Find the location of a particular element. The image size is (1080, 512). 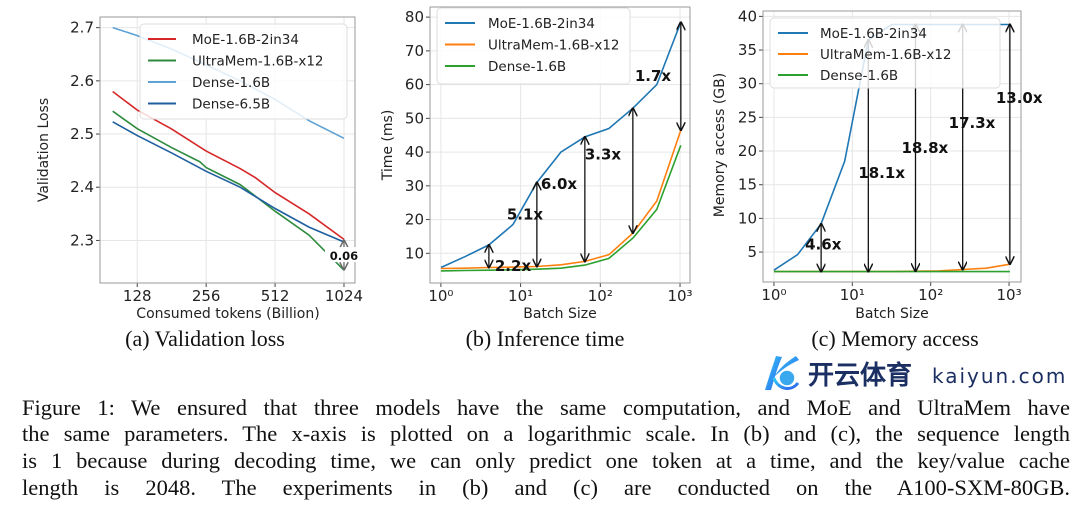

subcaption-b: (b) Inference time is located at coordinates (545, 338).